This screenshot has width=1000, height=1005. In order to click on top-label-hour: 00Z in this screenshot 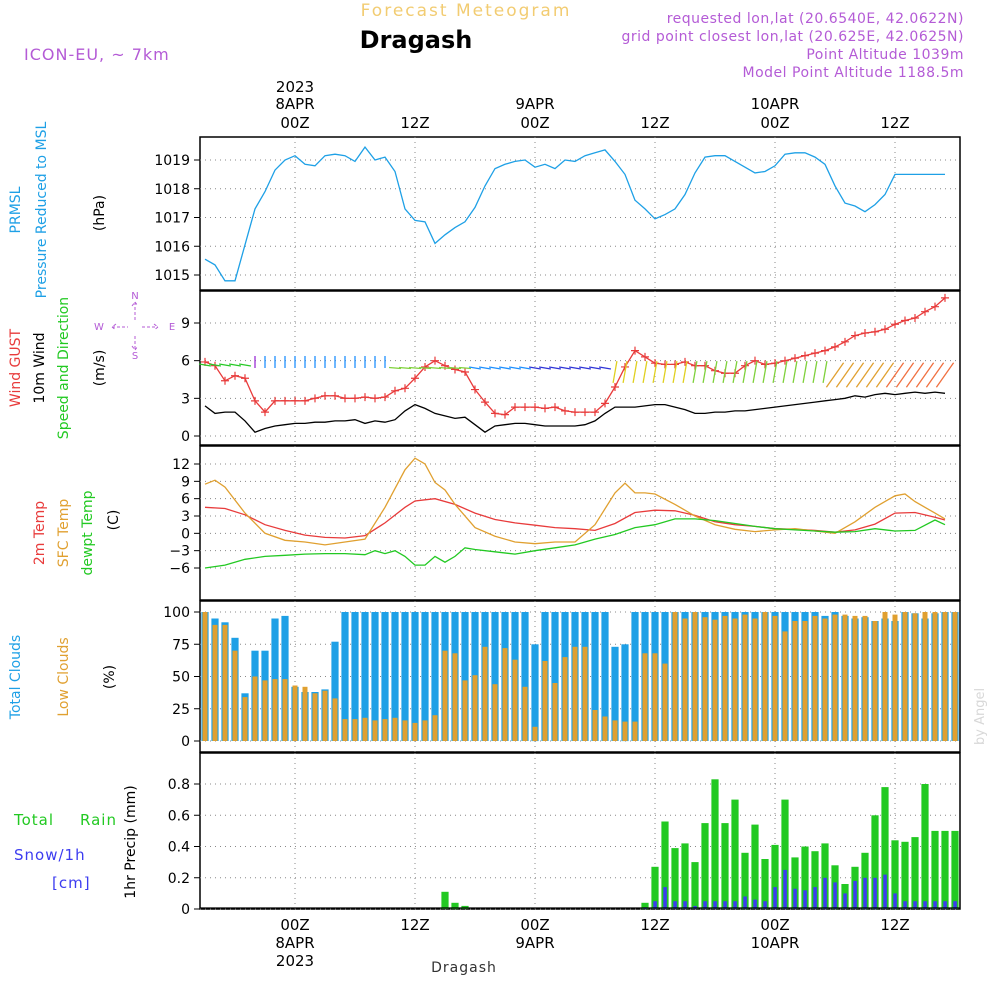, I will do `click(294, 123)`.